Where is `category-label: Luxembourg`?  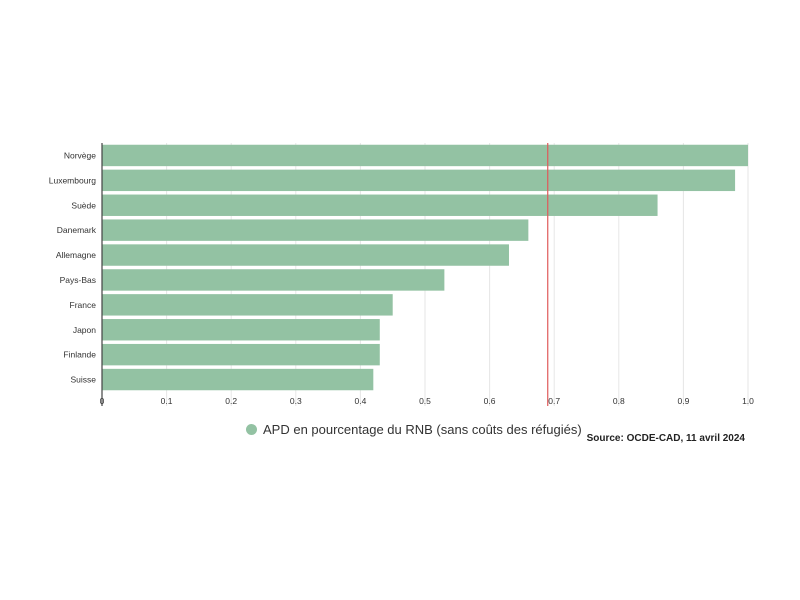 category-label: Luxembourg is located at coordinates (73, 180).